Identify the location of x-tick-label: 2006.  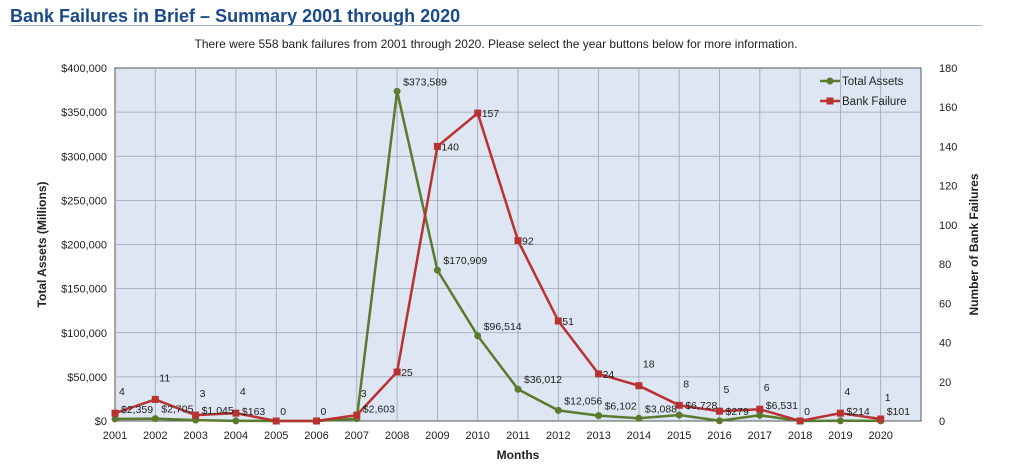
(316, 436).